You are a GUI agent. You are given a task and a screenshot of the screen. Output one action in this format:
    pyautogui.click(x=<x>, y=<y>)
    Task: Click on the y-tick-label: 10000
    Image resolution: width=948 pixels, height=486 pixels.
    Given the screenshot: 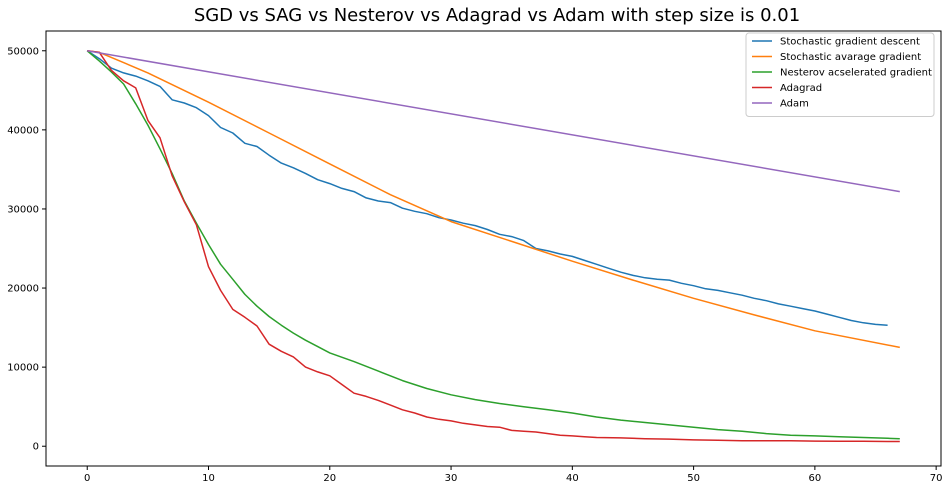 What is the action you would take?
    pyautogui.click(x=23, y=368)
    